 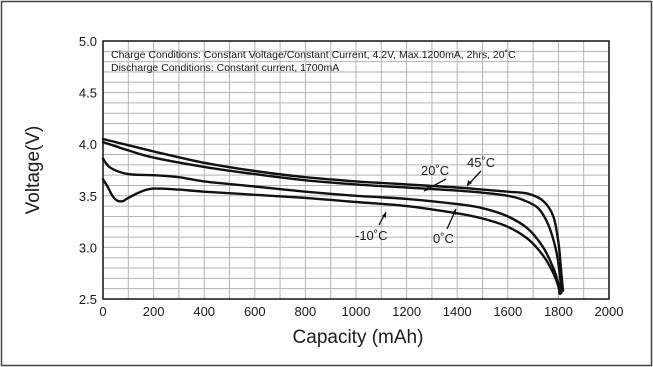 I want to click on x-tick-label: 400, so click(x=204, y=311).